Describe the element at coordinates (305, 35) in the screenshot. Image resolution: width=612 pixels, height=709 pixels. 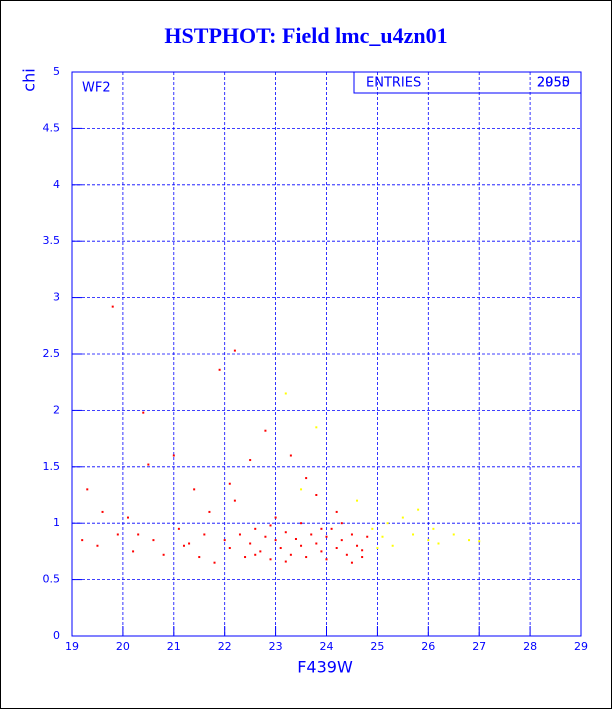
I see `chart-title: HSTPHOT: Field lmc_u4zn01` at that location.